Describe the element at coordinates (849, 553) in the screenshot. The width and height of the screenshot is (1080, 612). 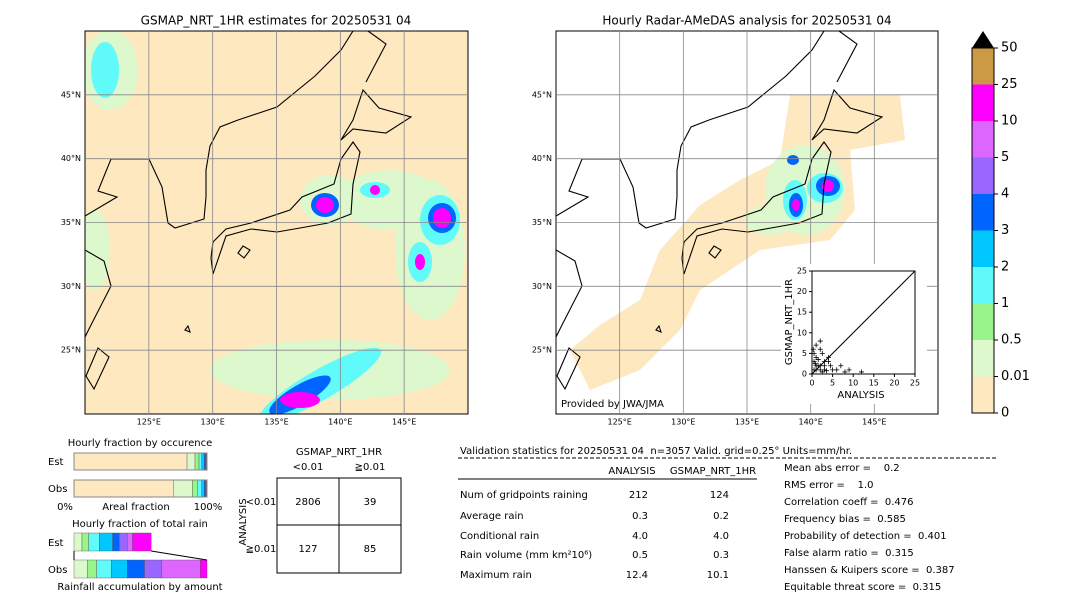
I see `score: False alarm ratio = 0.315` at that location.